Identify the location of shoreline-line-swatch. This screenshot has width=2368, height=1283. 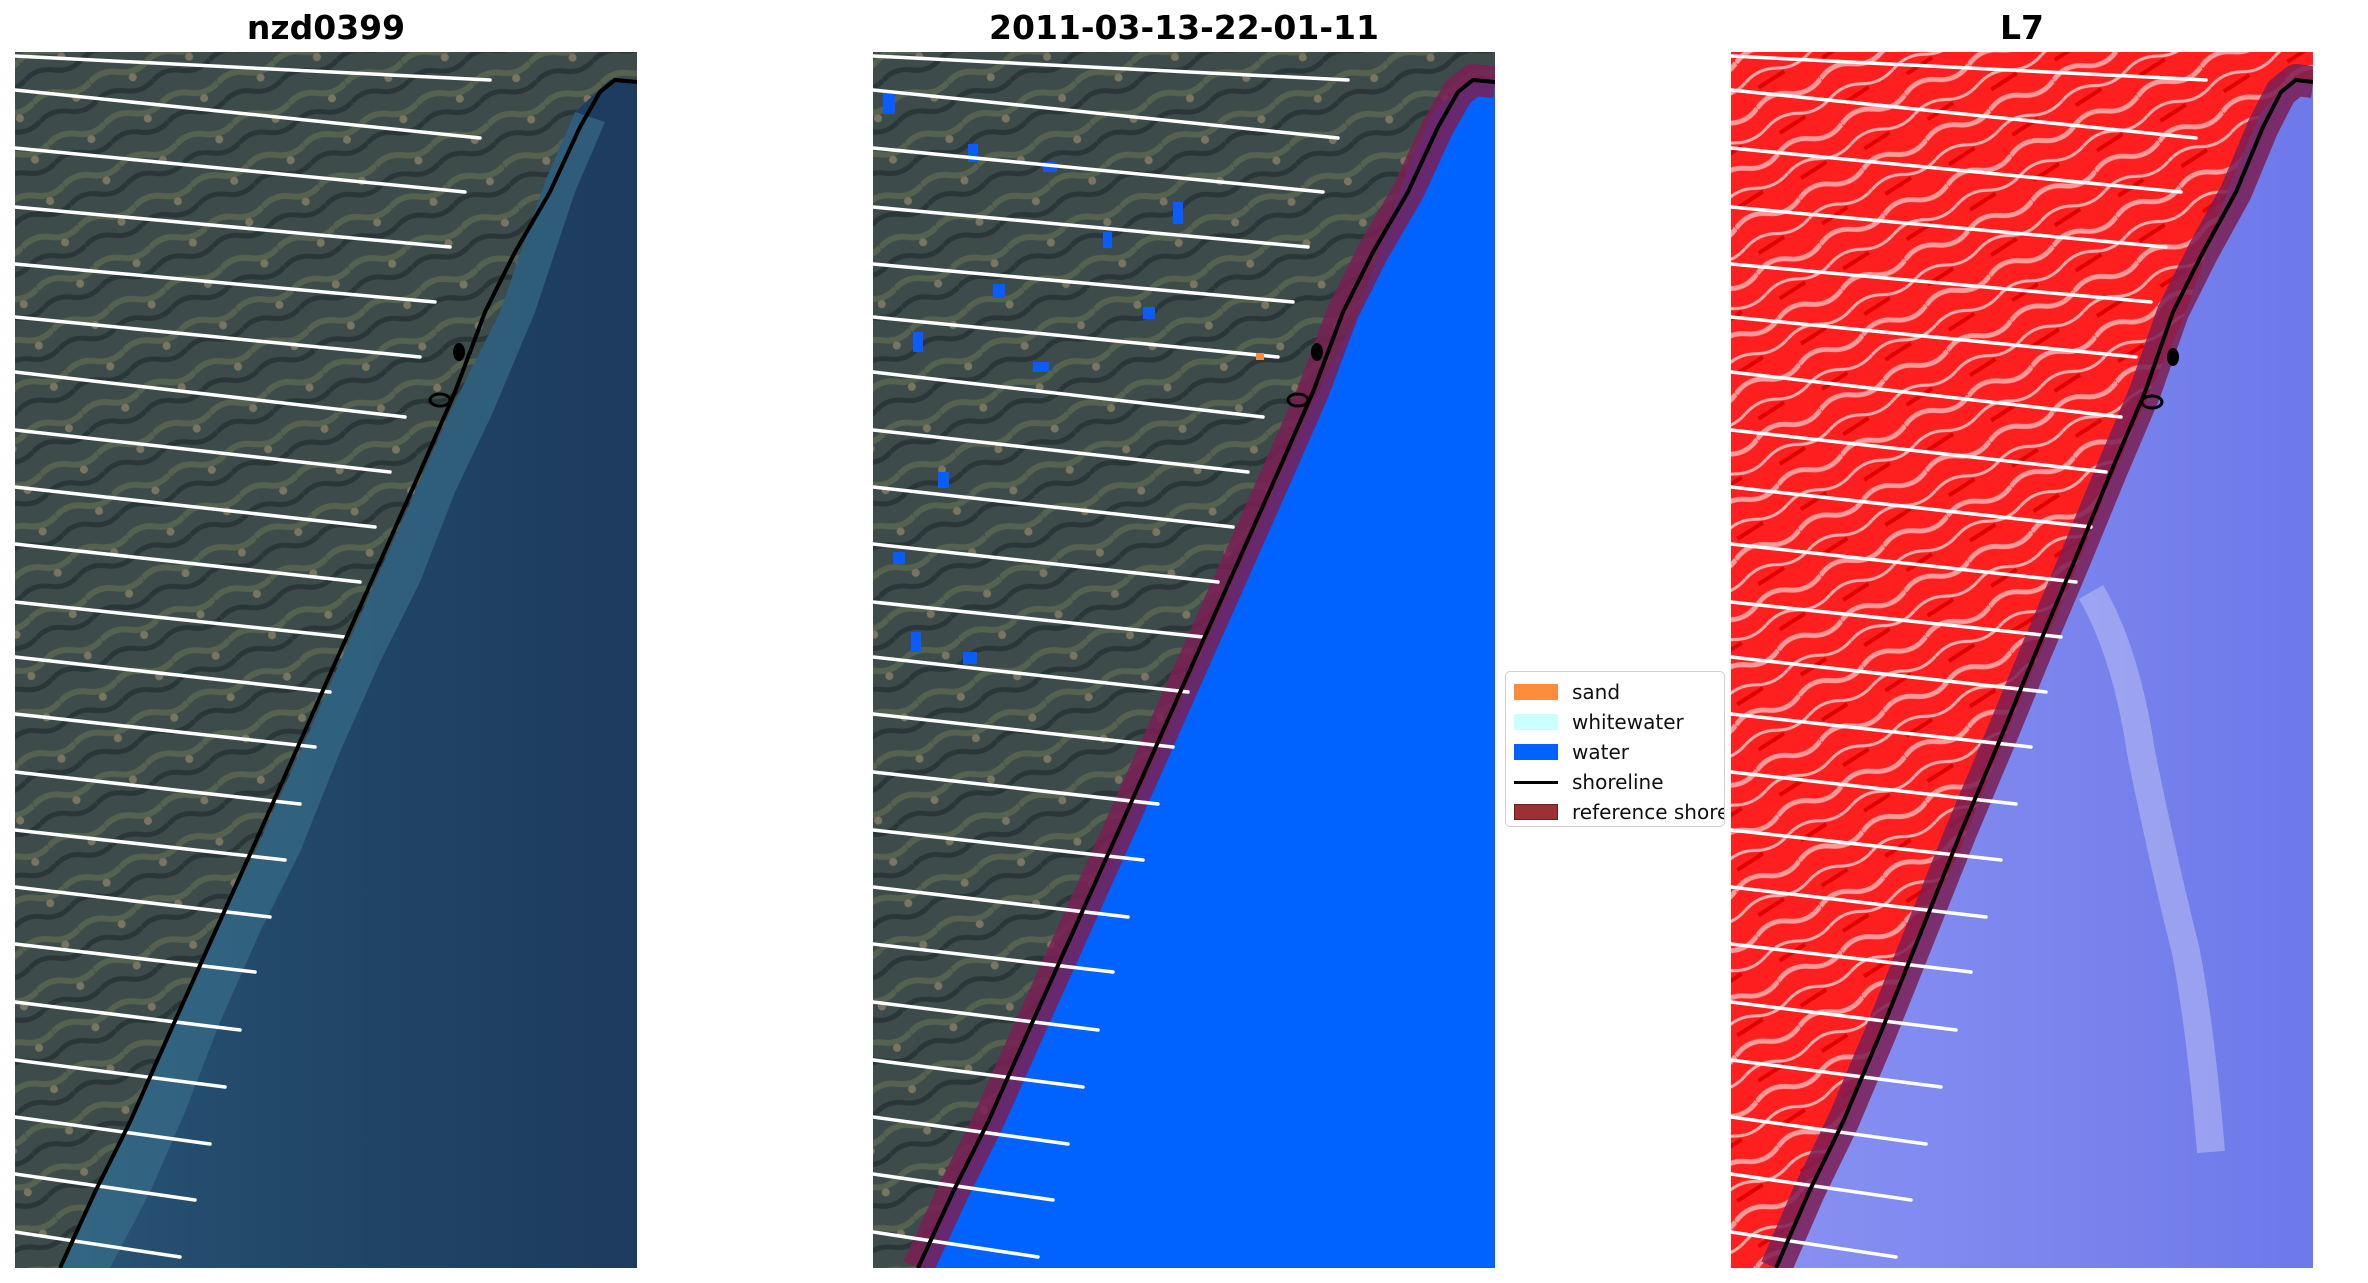
(1536, 782).